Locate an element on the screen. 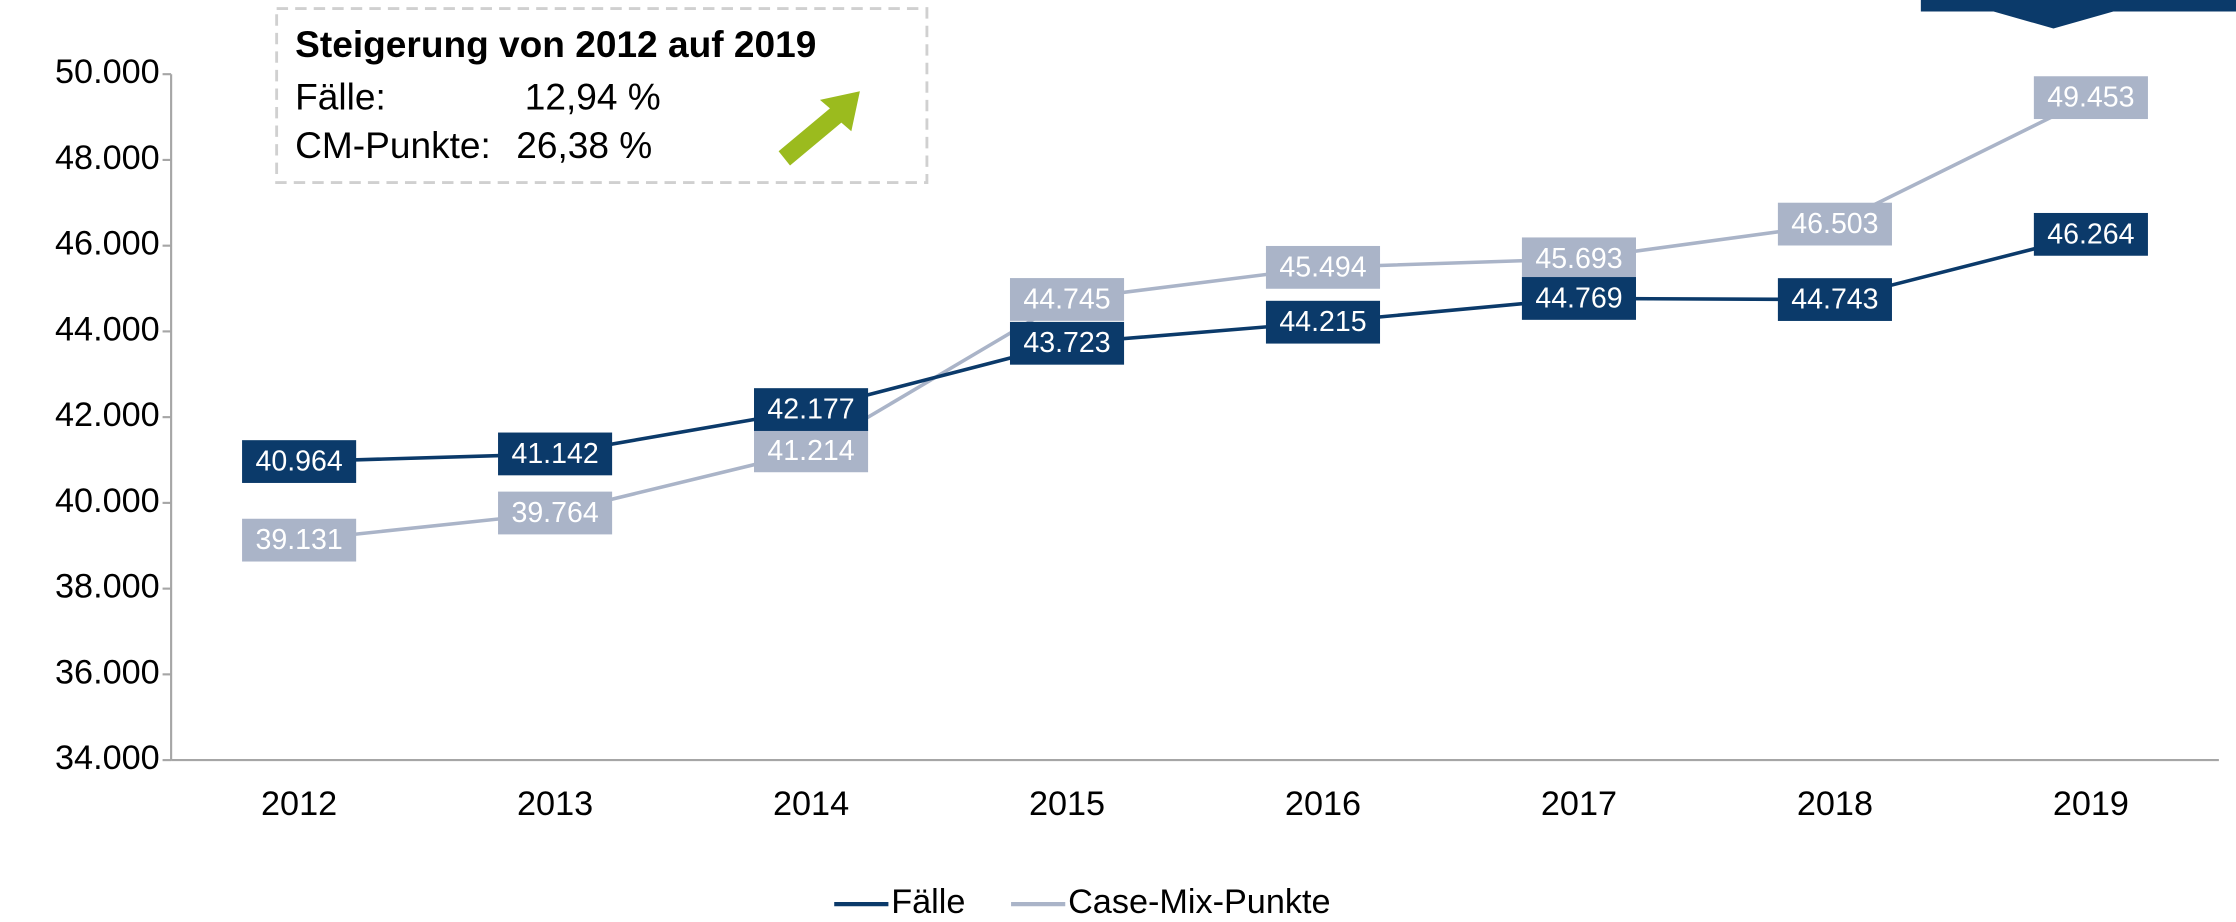 This screenshot has height=922, width=2236. y-tick-label: 34.000 is located at coordinates (107, 758).